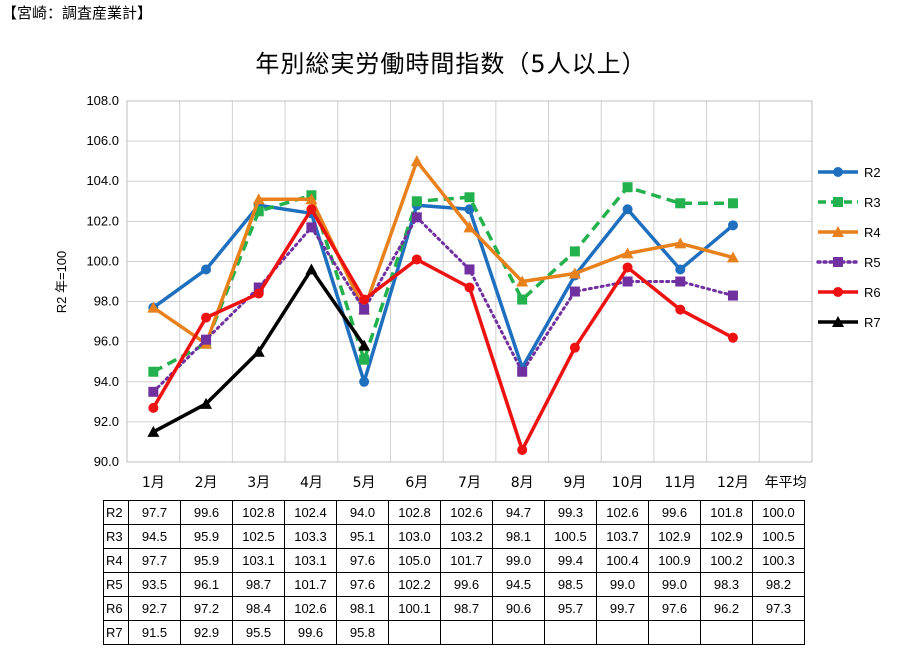 The width and height of the screenshot is (902, 671). Describe the element at coordinates (674, 560) in the screenshot. I see `table-cell: 100.9` at that location.